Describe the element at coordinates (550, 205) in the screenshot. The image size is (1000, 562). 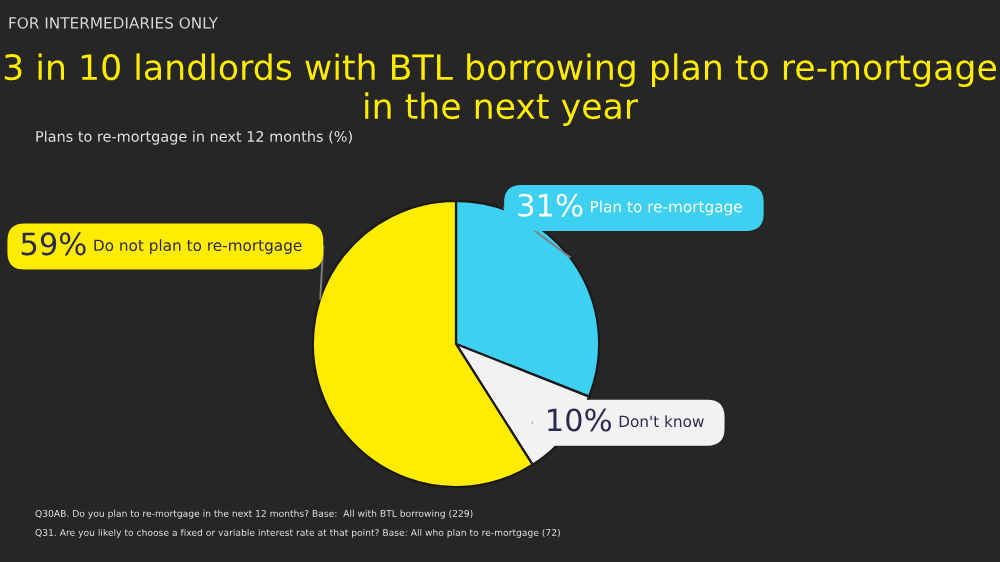
I see `data-label: 31%` at that location.